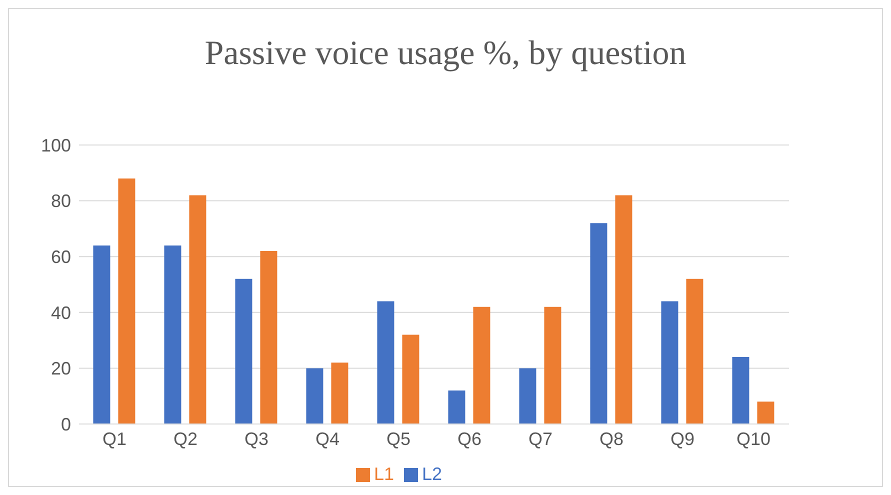 Image resolution: width=891 pixels, height=495 pixels. Describe the element at coordinates (446, 54) in the screenshot. I see `chart-title: Passive voice usage %, by question` at that location.